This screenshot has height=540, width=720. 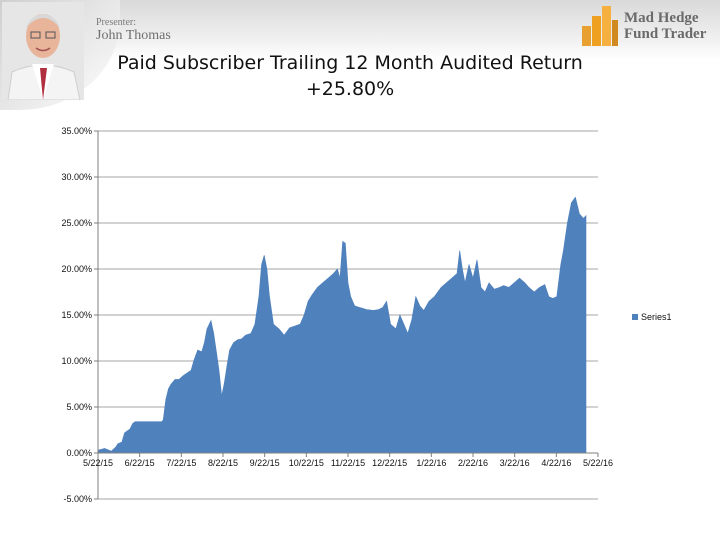 What do you see at coordinates (76, 361) in the screenshot?
I see `y-tick-label: 10.00%` at bounding box center [76, 361].